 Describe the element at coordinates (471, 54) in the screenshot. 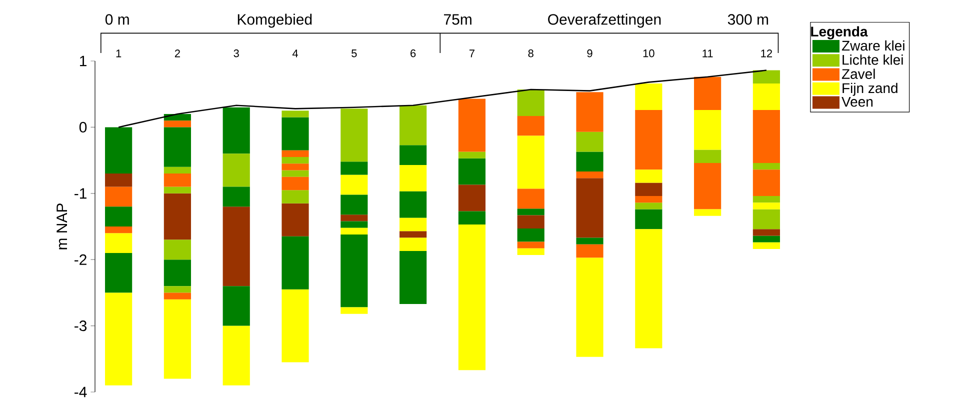

I see `x-tick-label: 7` at that location.